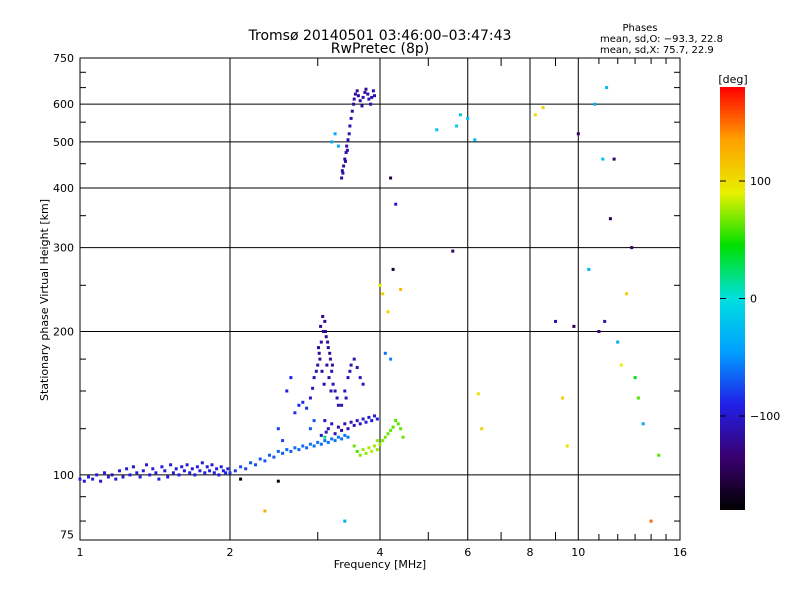  I want to click on x-tick-label: 10, so click(578, 552).